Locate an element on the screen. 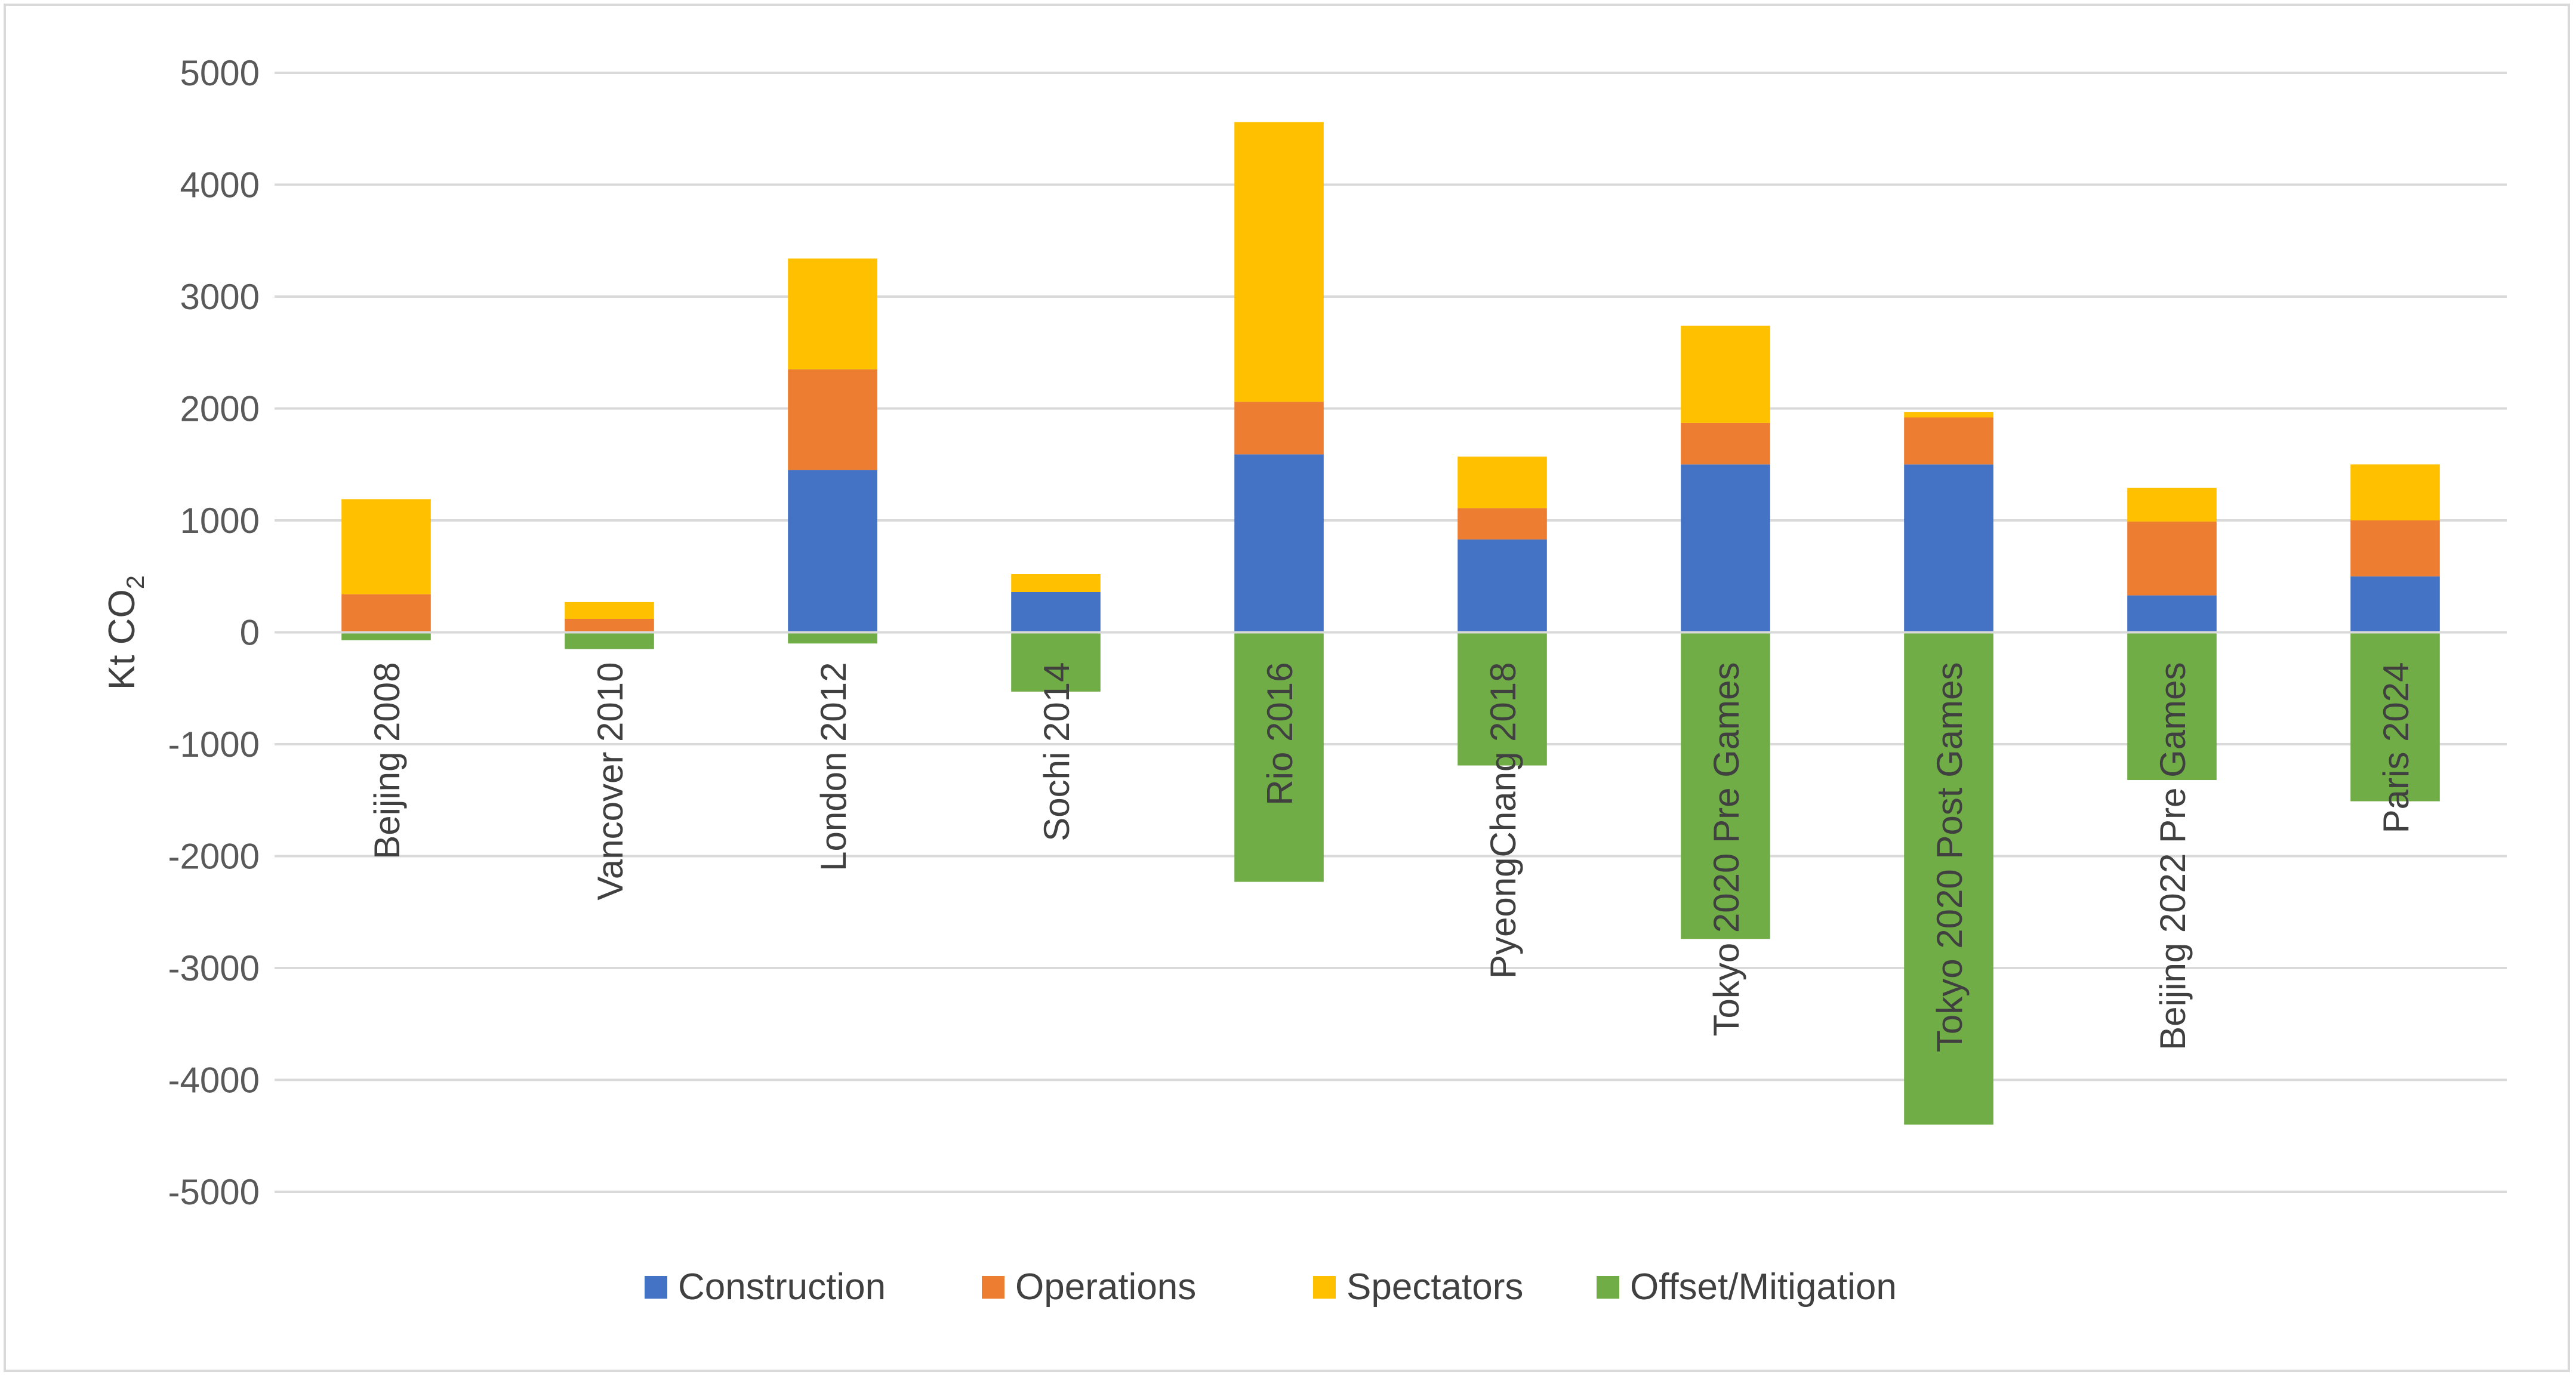  legend-label: Construction is located at coordinates (782, 1287).